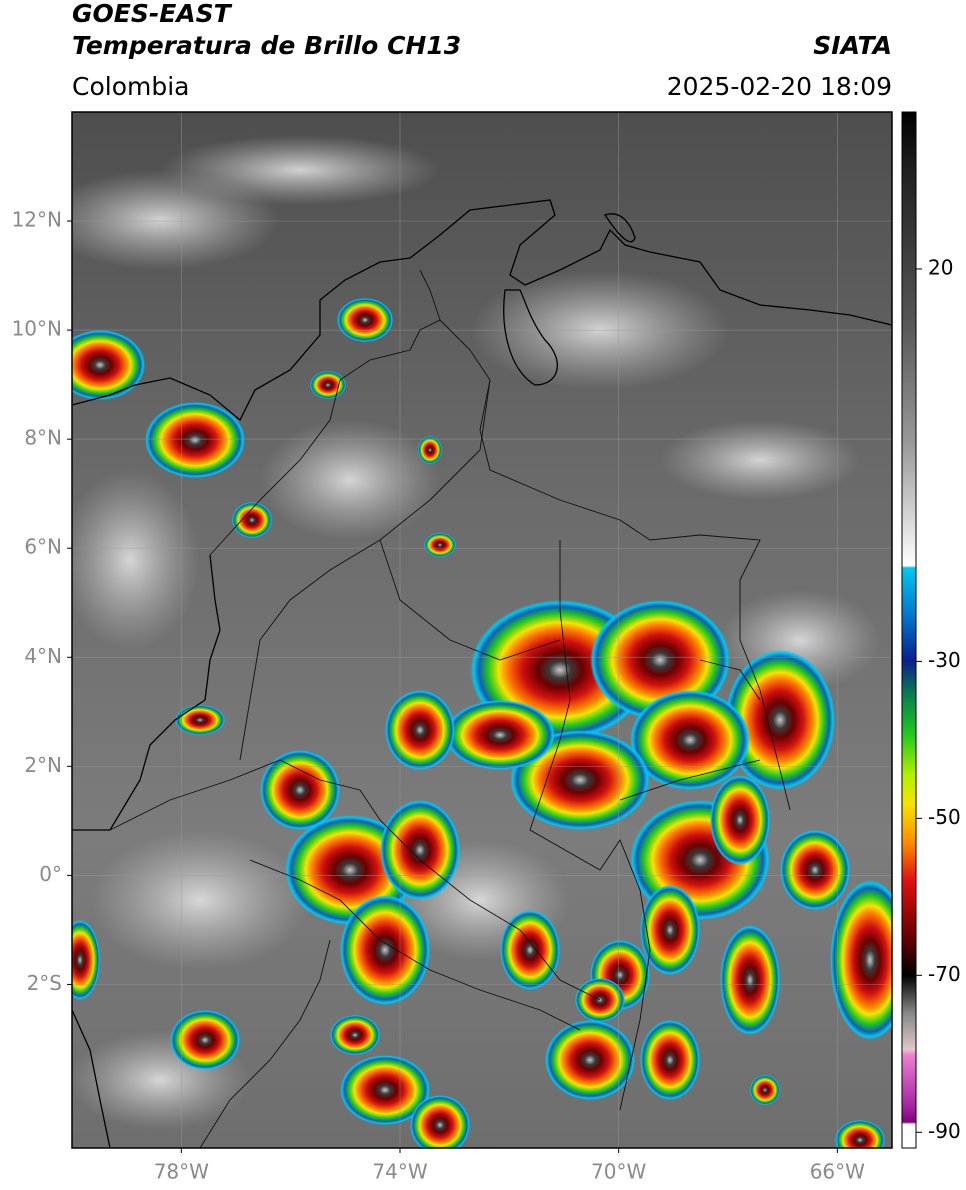 The height and width of the screenshot is (1190, 966). What do you see at coordinates (938, 699) in the screenshot?
I see `colorbar-ticks: 20 -30 -50 -70 -90` at bounding box center [938, 699].